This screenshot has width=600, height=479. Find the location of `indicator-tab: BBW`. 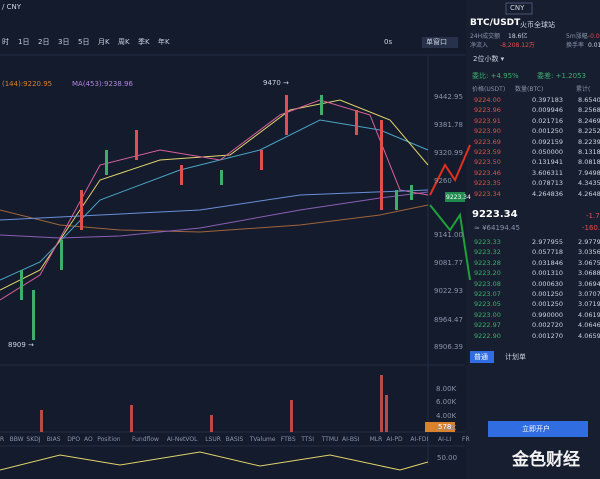

indicator-tab: BBW is located at coordinates (16, 439).